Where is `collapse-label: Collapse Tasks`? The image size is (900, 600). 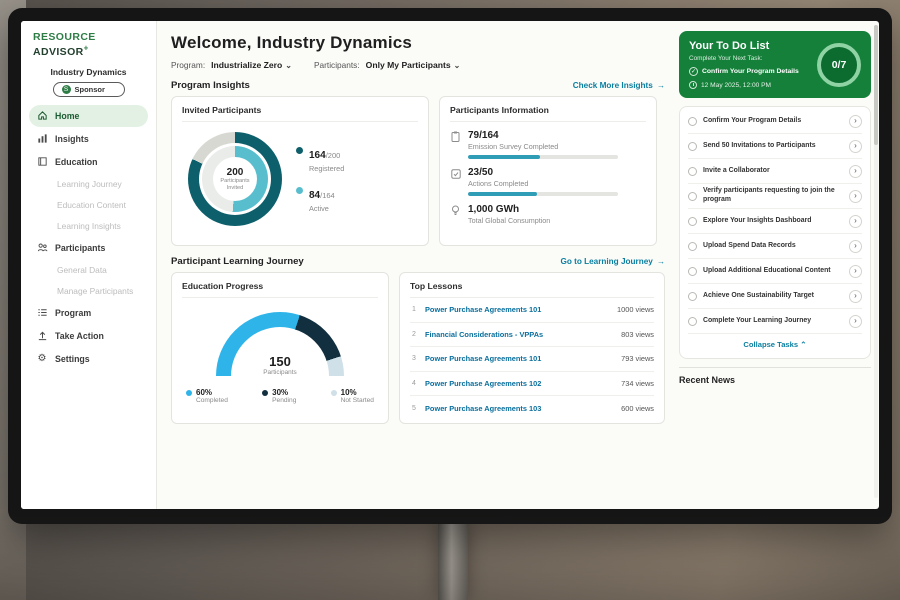 collapse-label: Collapse Tasks is located at coordinates (771, 344).